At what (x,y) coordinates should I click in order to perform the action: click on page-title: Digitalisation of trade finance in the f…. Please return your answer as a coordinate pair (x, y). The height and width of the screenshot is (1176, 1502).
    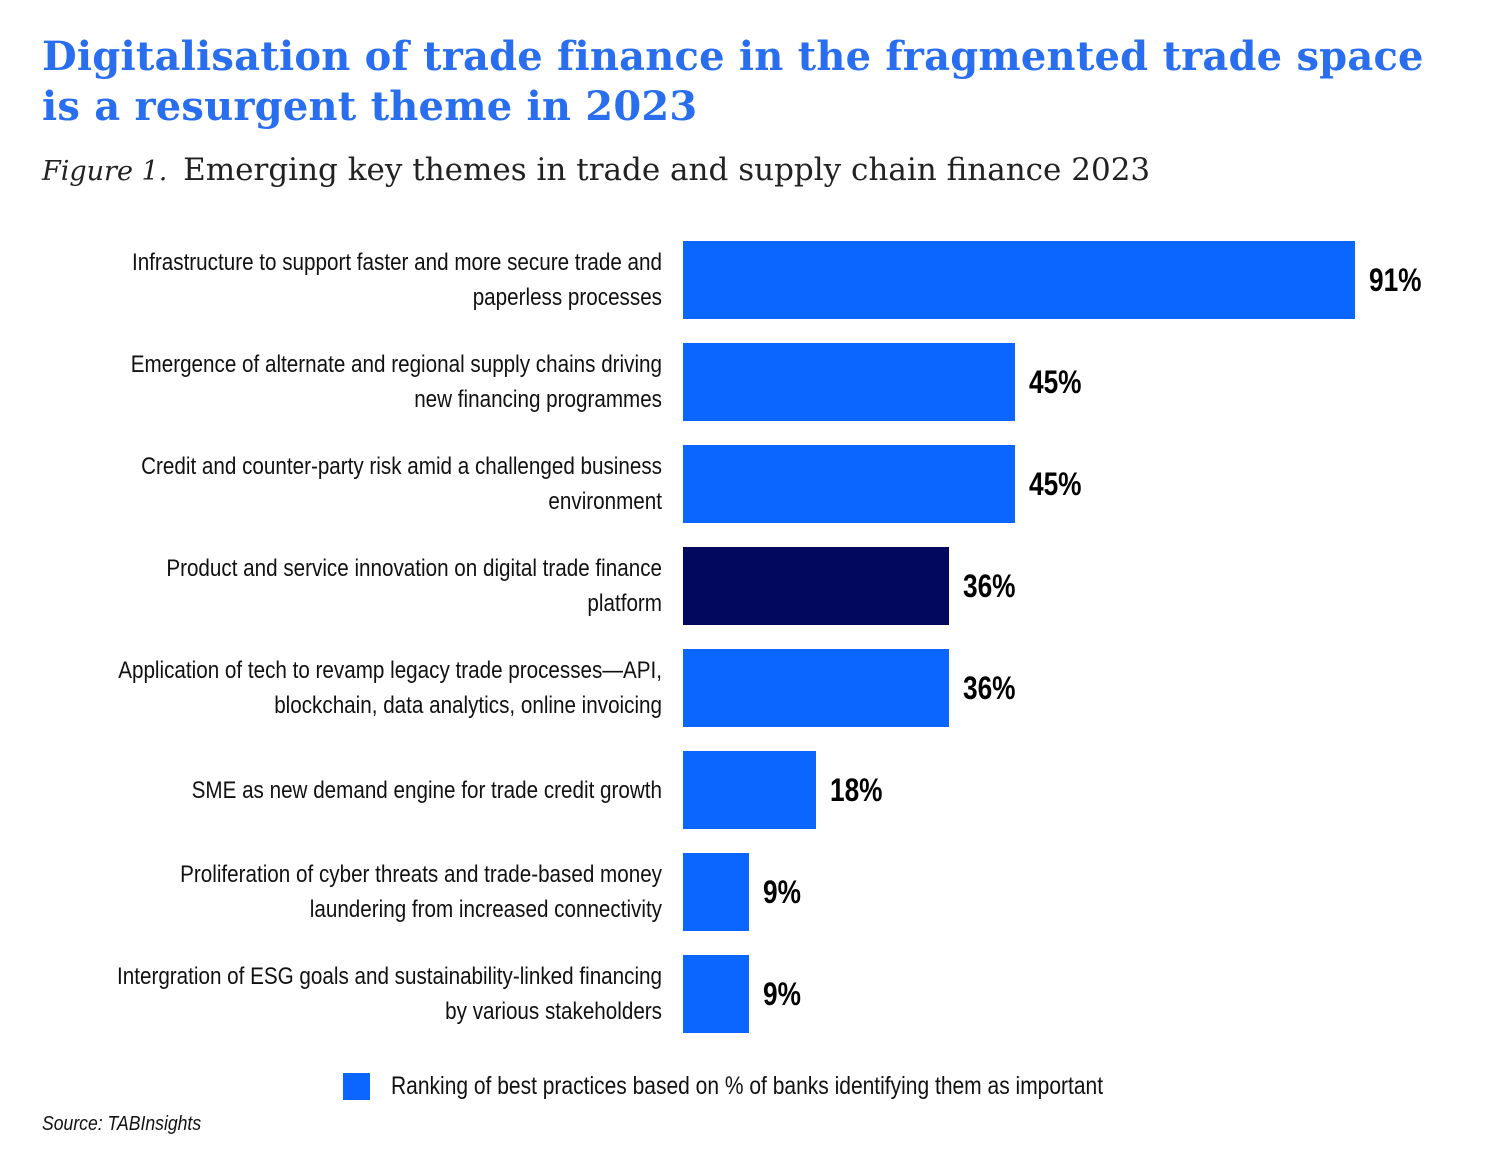
    Looking at the image, I should click on (733, 81).